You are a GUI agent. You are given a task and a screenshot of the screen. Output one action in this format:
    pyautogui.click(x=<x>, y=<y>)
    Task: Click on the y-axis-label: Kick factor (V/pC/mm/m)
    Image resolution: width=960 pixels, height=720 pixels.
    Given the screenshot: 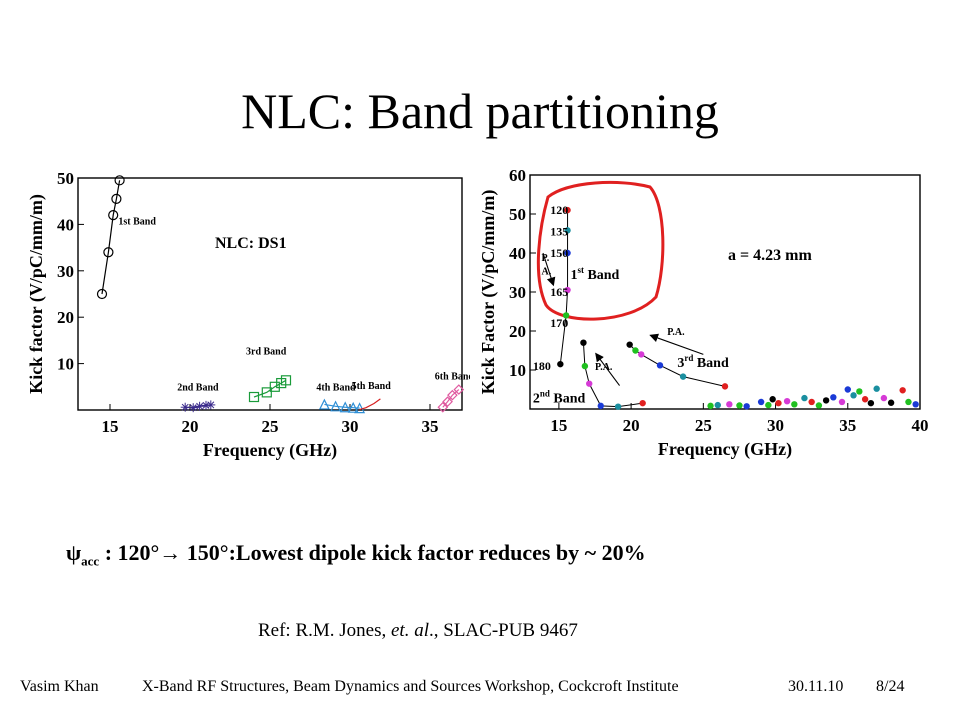 What is the action you would take?
    pyautogui.click(x=36, y=294)
    